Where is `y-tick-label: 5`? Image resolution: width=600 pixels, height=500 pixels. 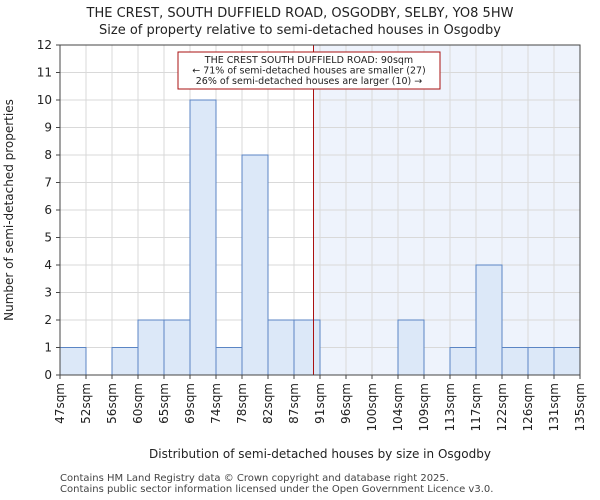
y-tick-label: 5 is located at coordinates (48, 238).